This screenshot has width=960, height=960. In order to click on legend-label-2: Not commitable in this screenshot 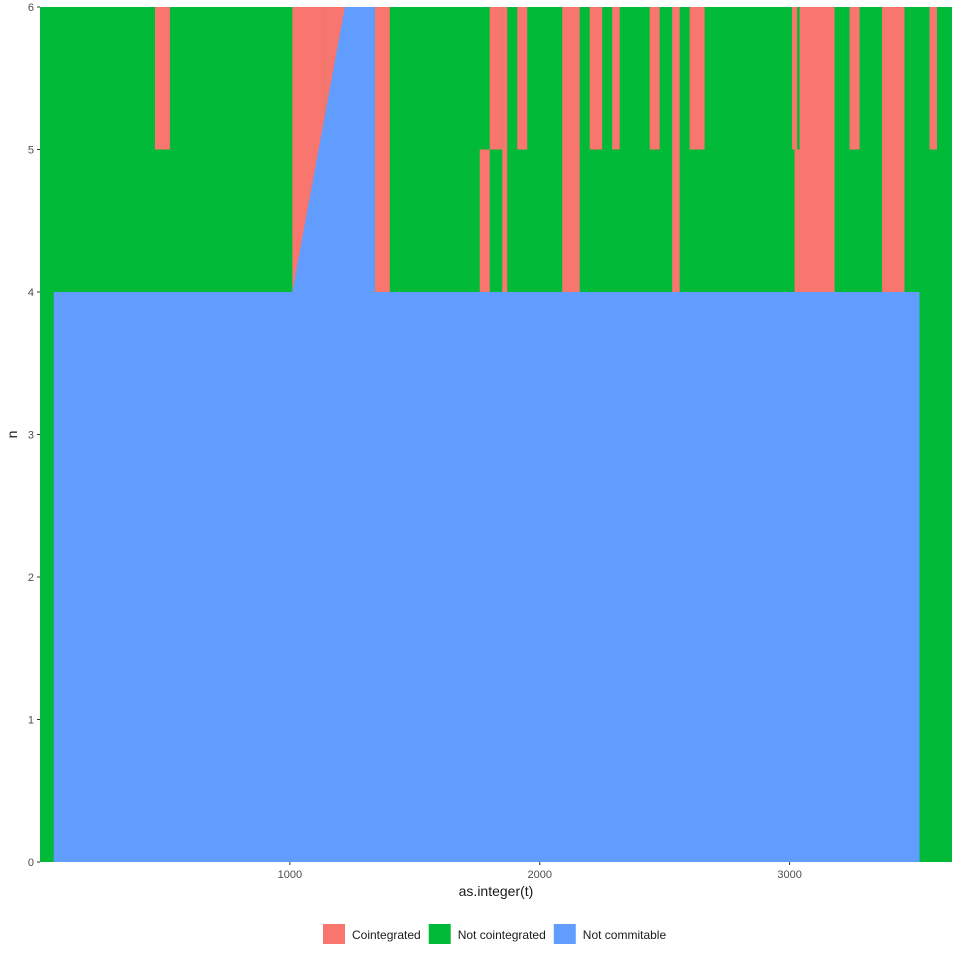, I will do `click(625, 935)`.